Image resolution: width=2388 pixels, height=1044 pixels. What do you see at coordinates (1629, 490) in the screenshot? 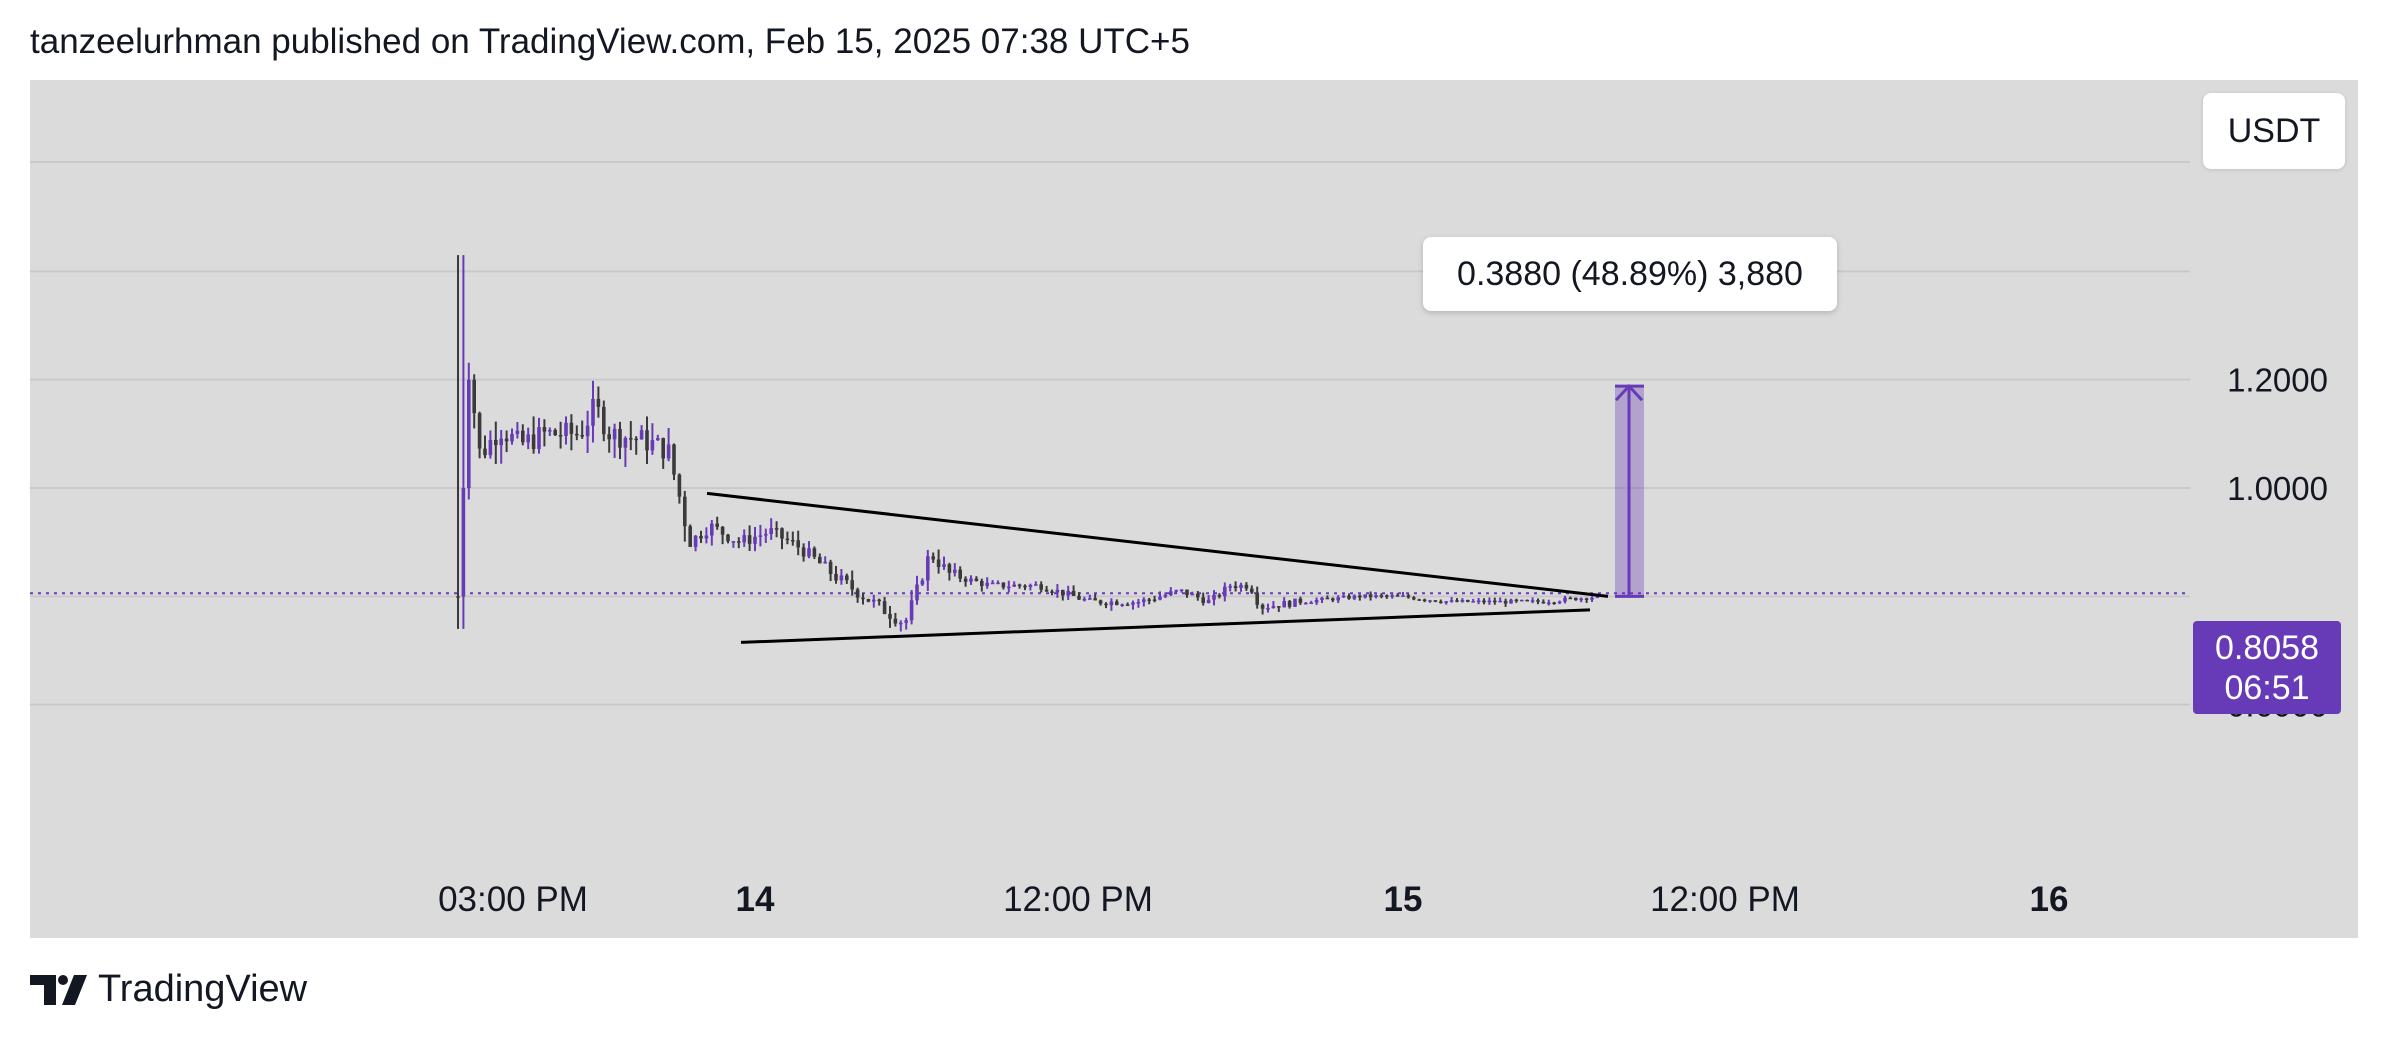
I see `price-range-measure` at bounding box center [1629, 490].